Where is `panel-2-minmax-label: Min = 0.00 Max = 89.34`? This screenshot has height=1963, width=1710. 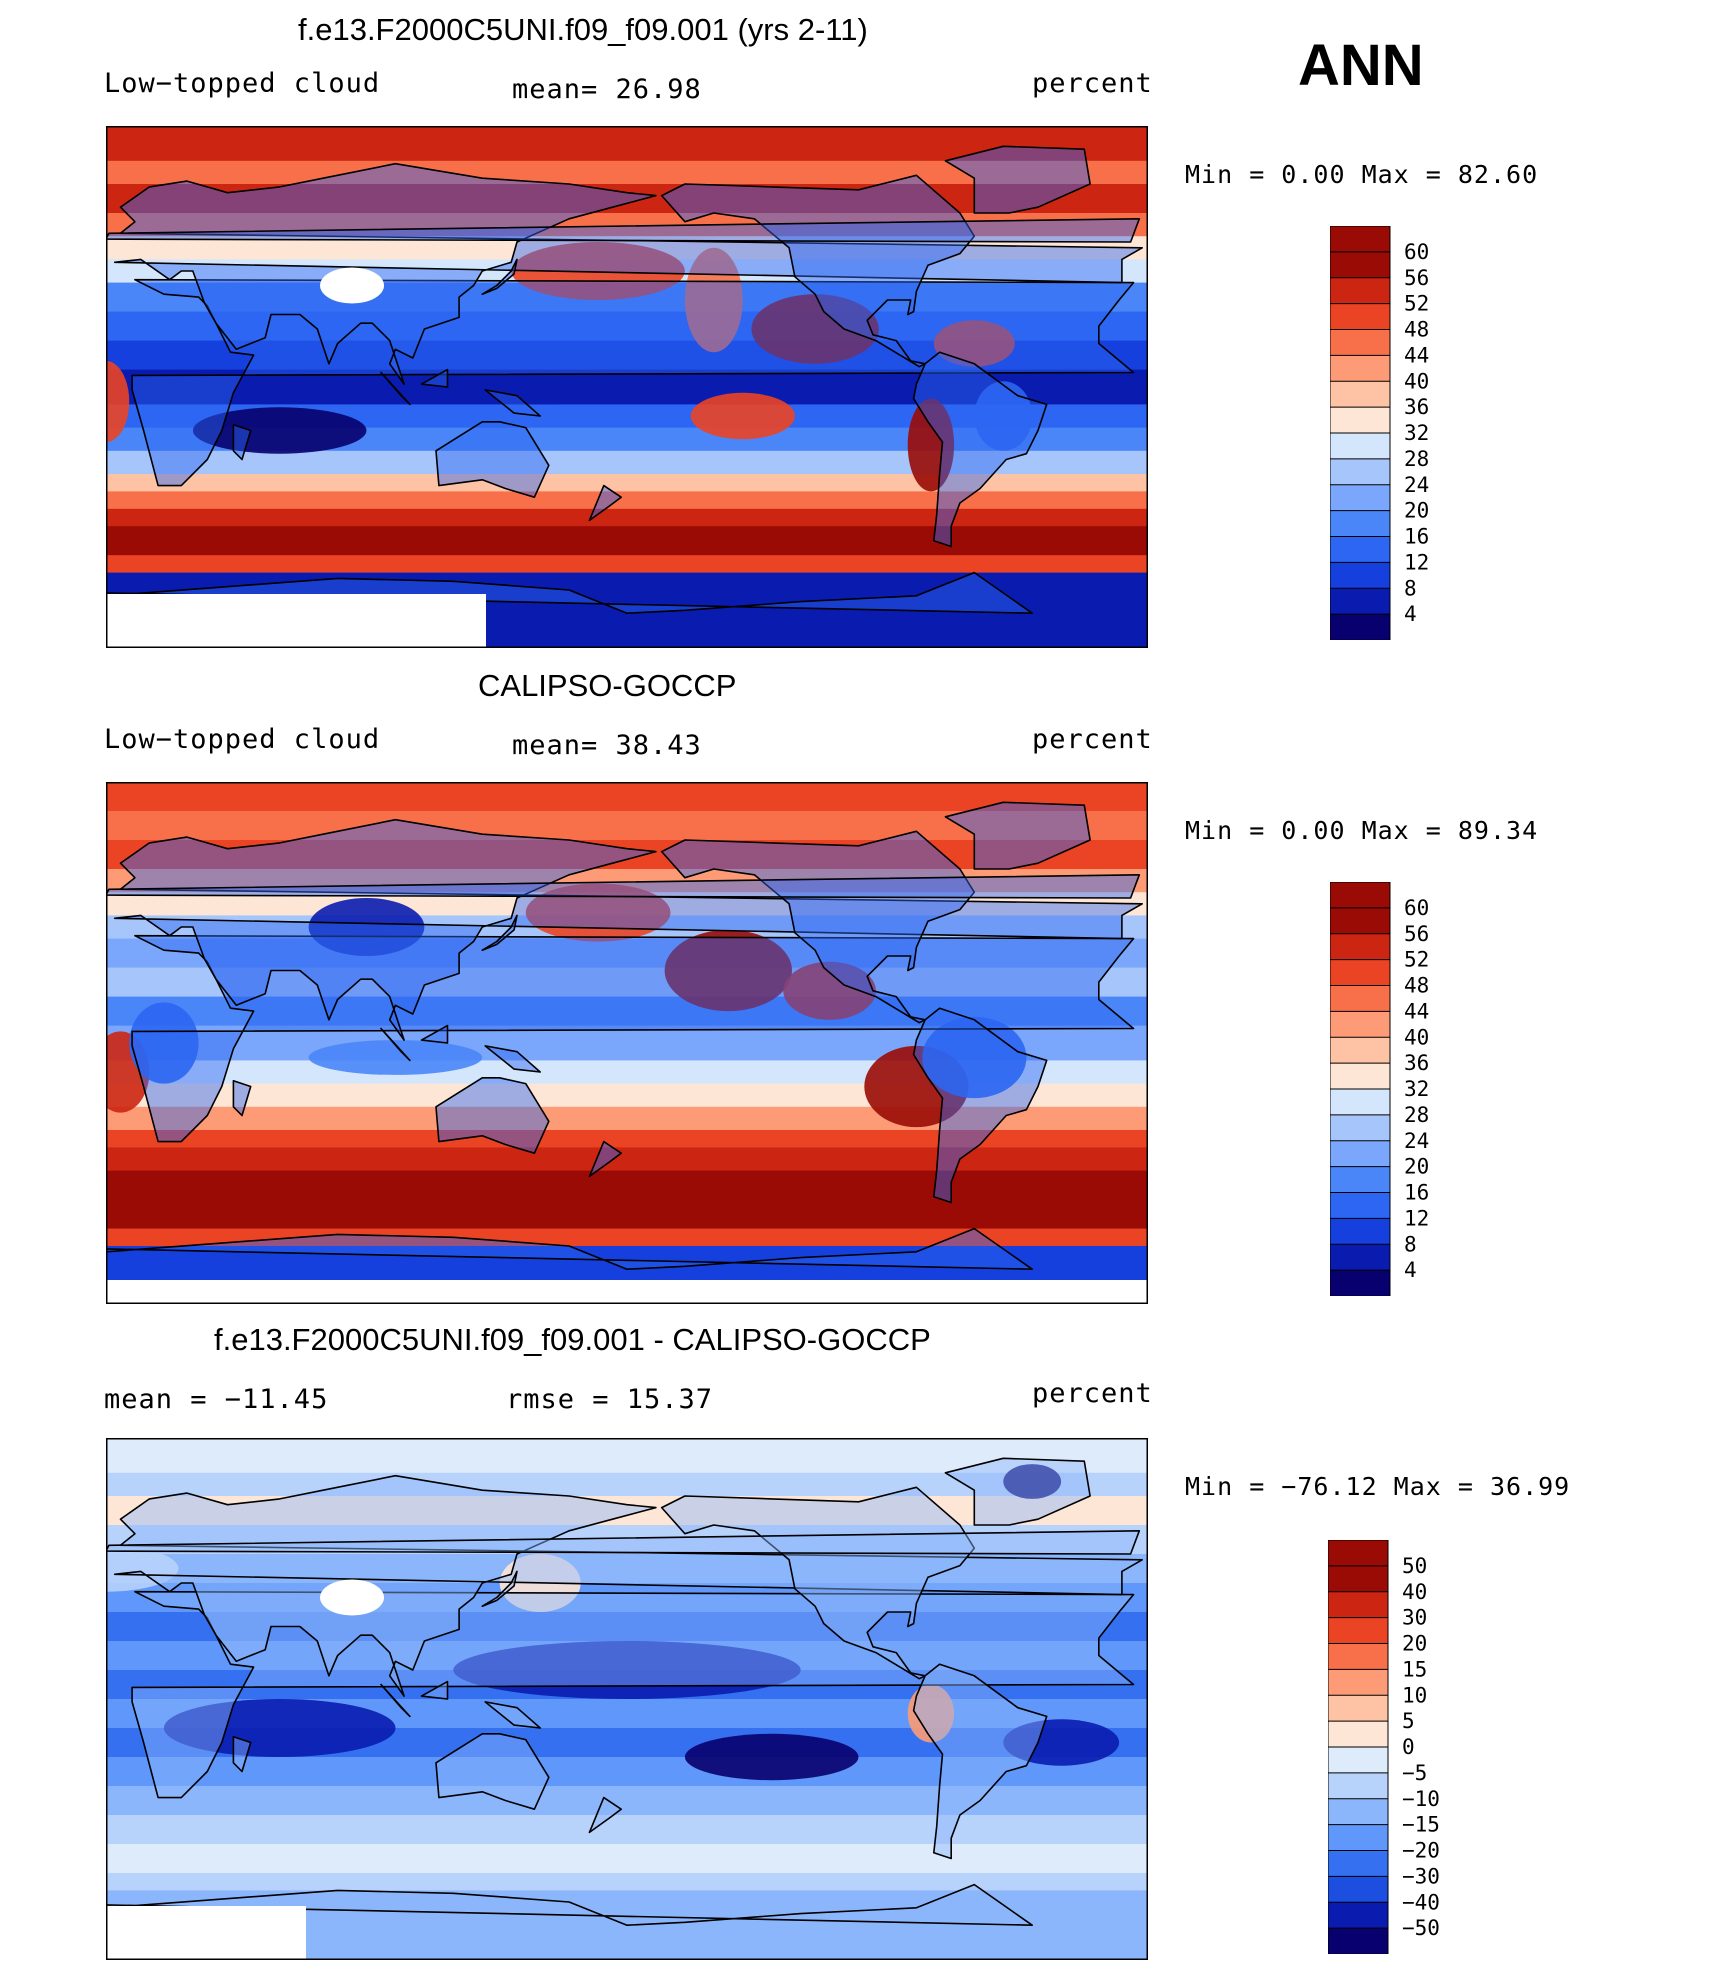
panel-2-minmax-label: Min = 0.00 Max = 89.34 is located at coordinates (1362, 830).